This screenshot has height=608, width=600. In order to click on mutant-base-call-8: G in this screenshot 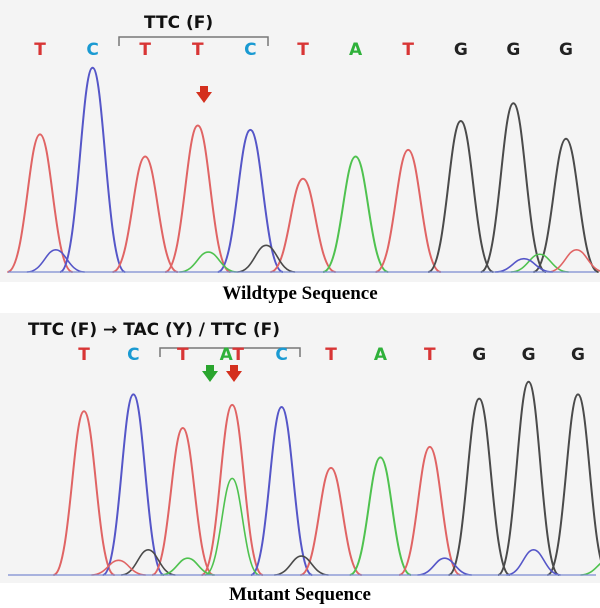, I will do `click(479, 355)`.